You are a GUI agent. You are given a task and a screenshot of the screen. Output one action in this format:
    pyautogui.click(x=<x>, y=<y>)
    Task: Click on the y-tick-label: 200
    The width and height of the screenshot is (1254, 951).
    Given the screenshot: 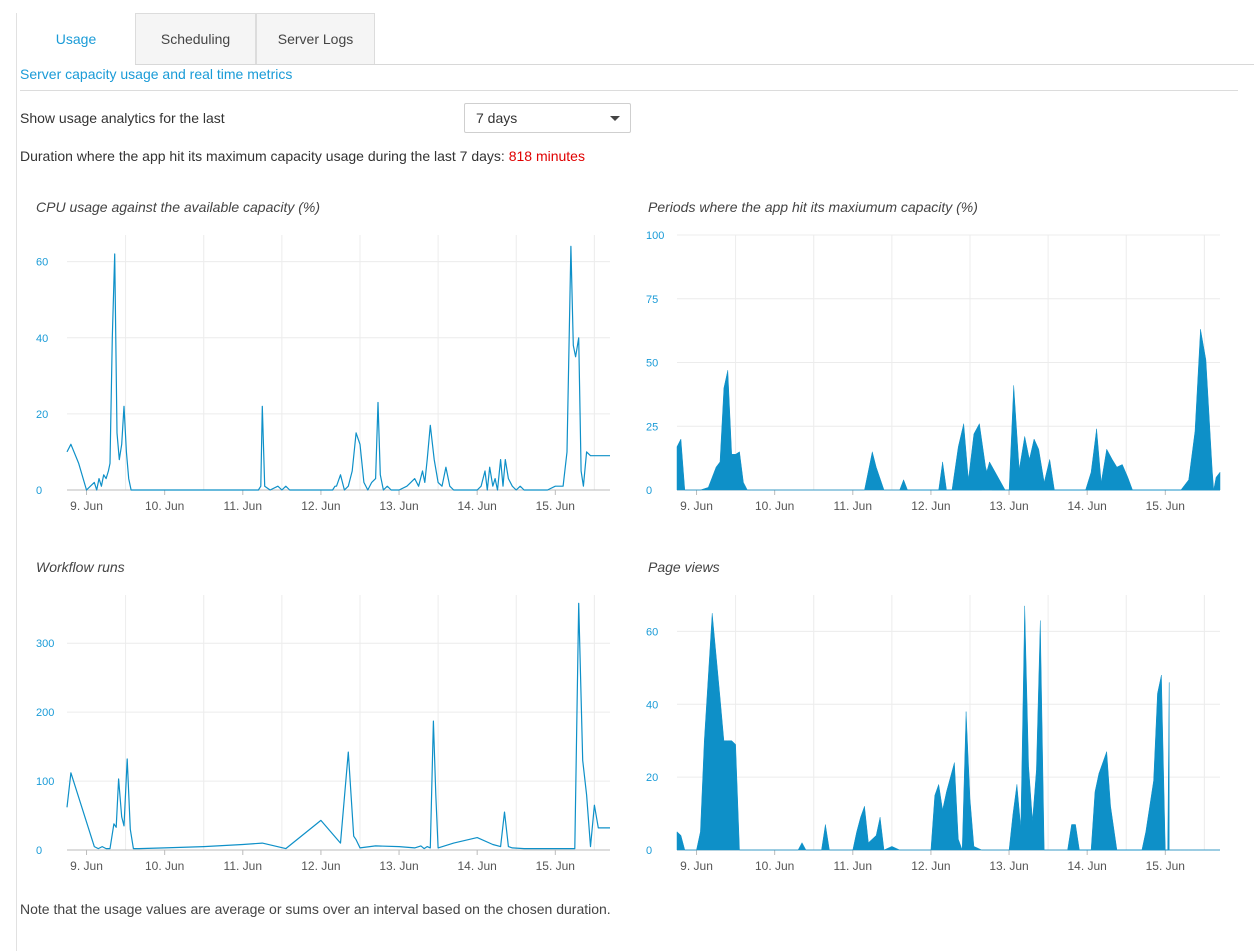 What is the action you would take?
    pyautogui.click(x=45, y=713)
    